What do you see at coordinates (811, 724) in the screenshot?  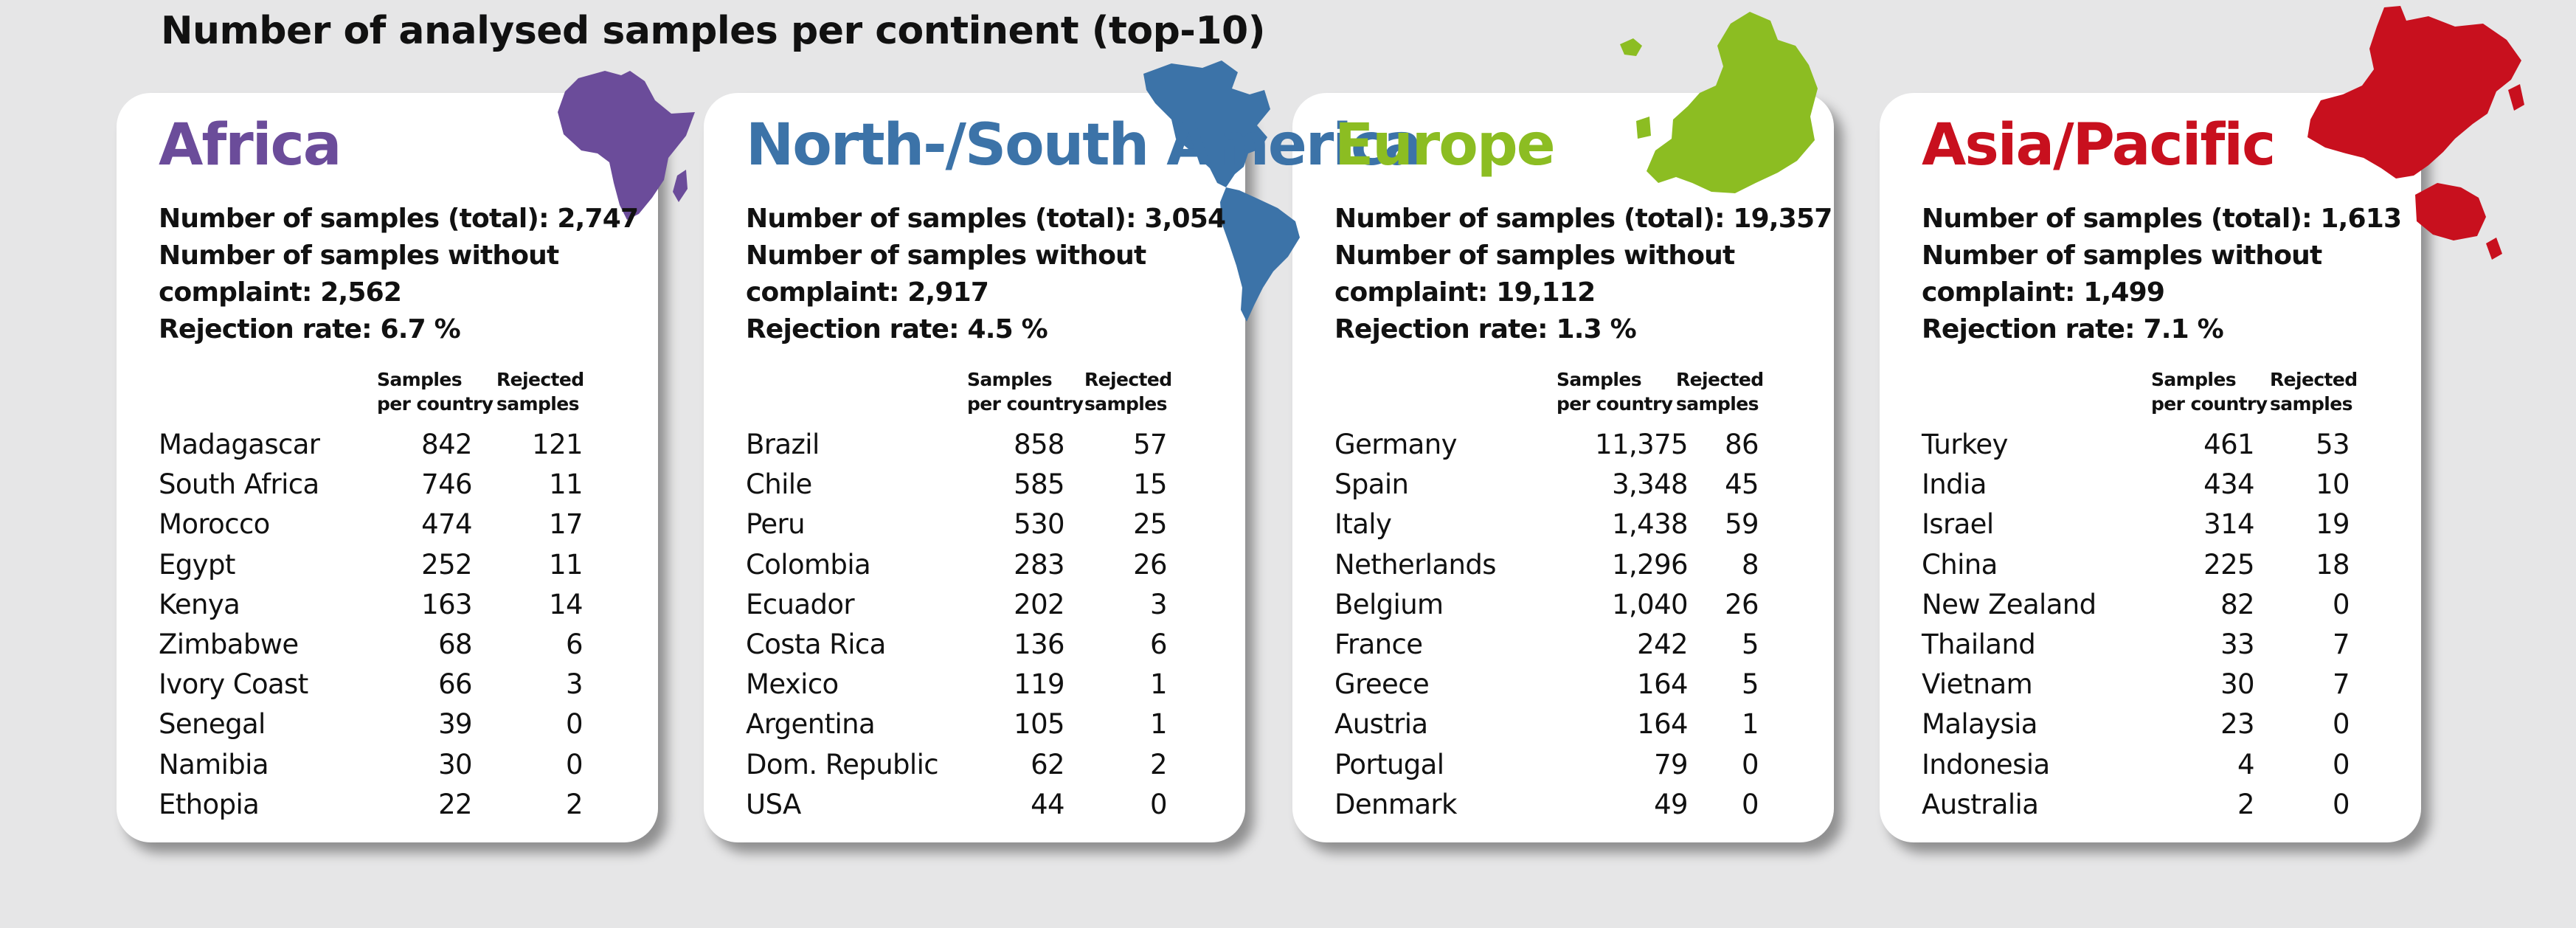 I see `country-name: Argentina` at bounding box center [811, 724].